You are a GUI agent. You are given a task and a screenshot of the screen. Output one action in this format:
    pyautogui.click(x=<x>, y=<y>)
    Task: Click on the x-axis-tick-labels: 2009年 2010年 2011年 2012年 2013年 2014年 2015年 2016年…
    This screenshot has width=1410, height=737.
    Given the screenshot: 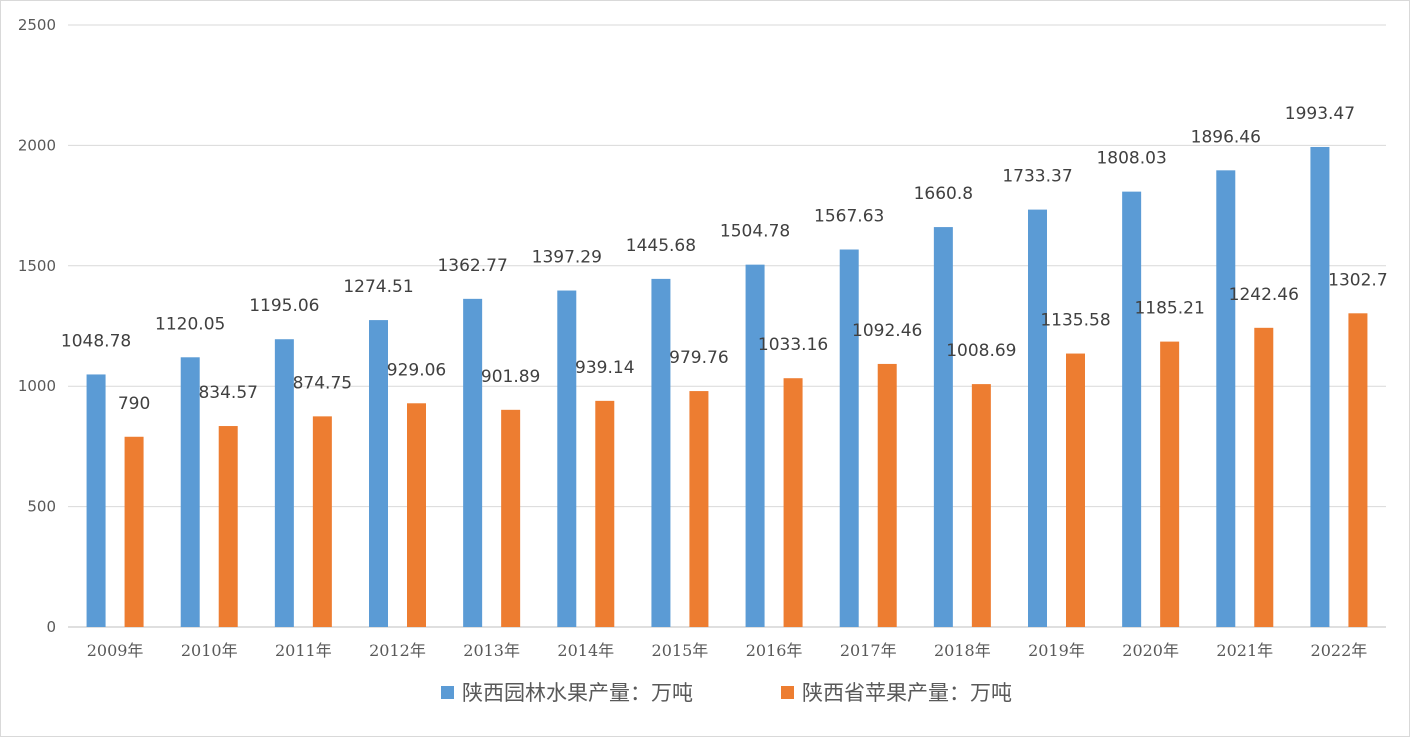 What is the action you would take?
    pyautogui.click(x=727, y=650)
    